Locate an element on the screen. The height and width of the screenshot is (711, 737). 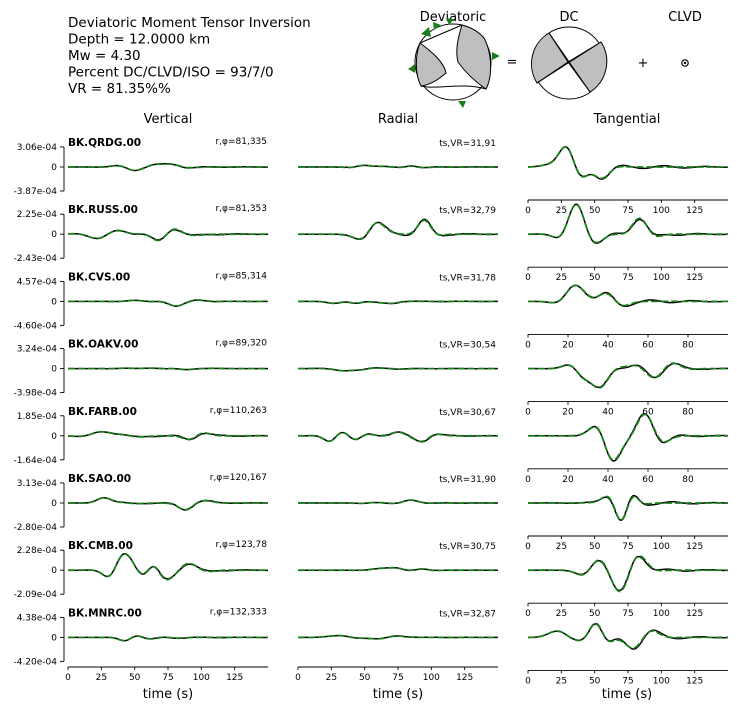
deviatoric-beachball is located at coordinates (454, 63).